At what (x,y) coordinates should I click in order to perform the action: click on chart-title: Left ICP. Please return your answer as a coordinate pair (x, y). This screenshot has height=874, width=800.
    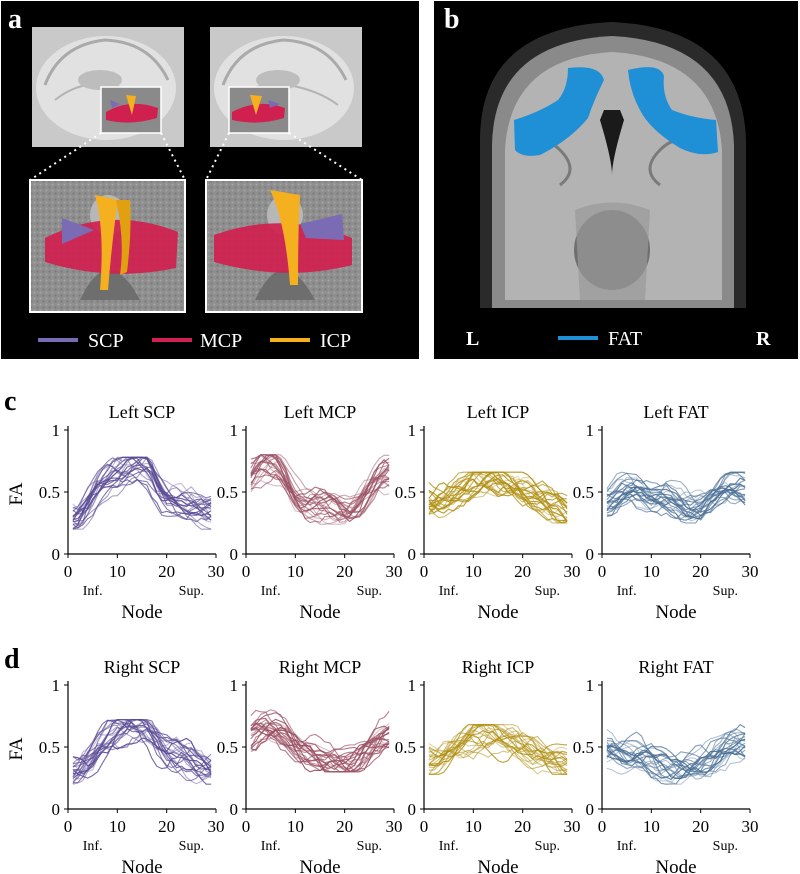
    Looking at the image, I should click on (498, 412).